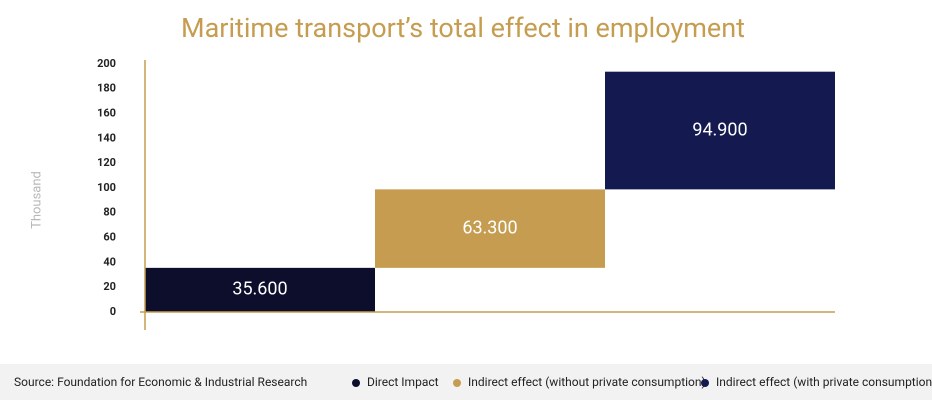 This screenshot has width=932, height=400. What do you see at coordinates (106, 63) in the screenshot?
I see `y-tick-label: 200` at bounding box center [106, 63].